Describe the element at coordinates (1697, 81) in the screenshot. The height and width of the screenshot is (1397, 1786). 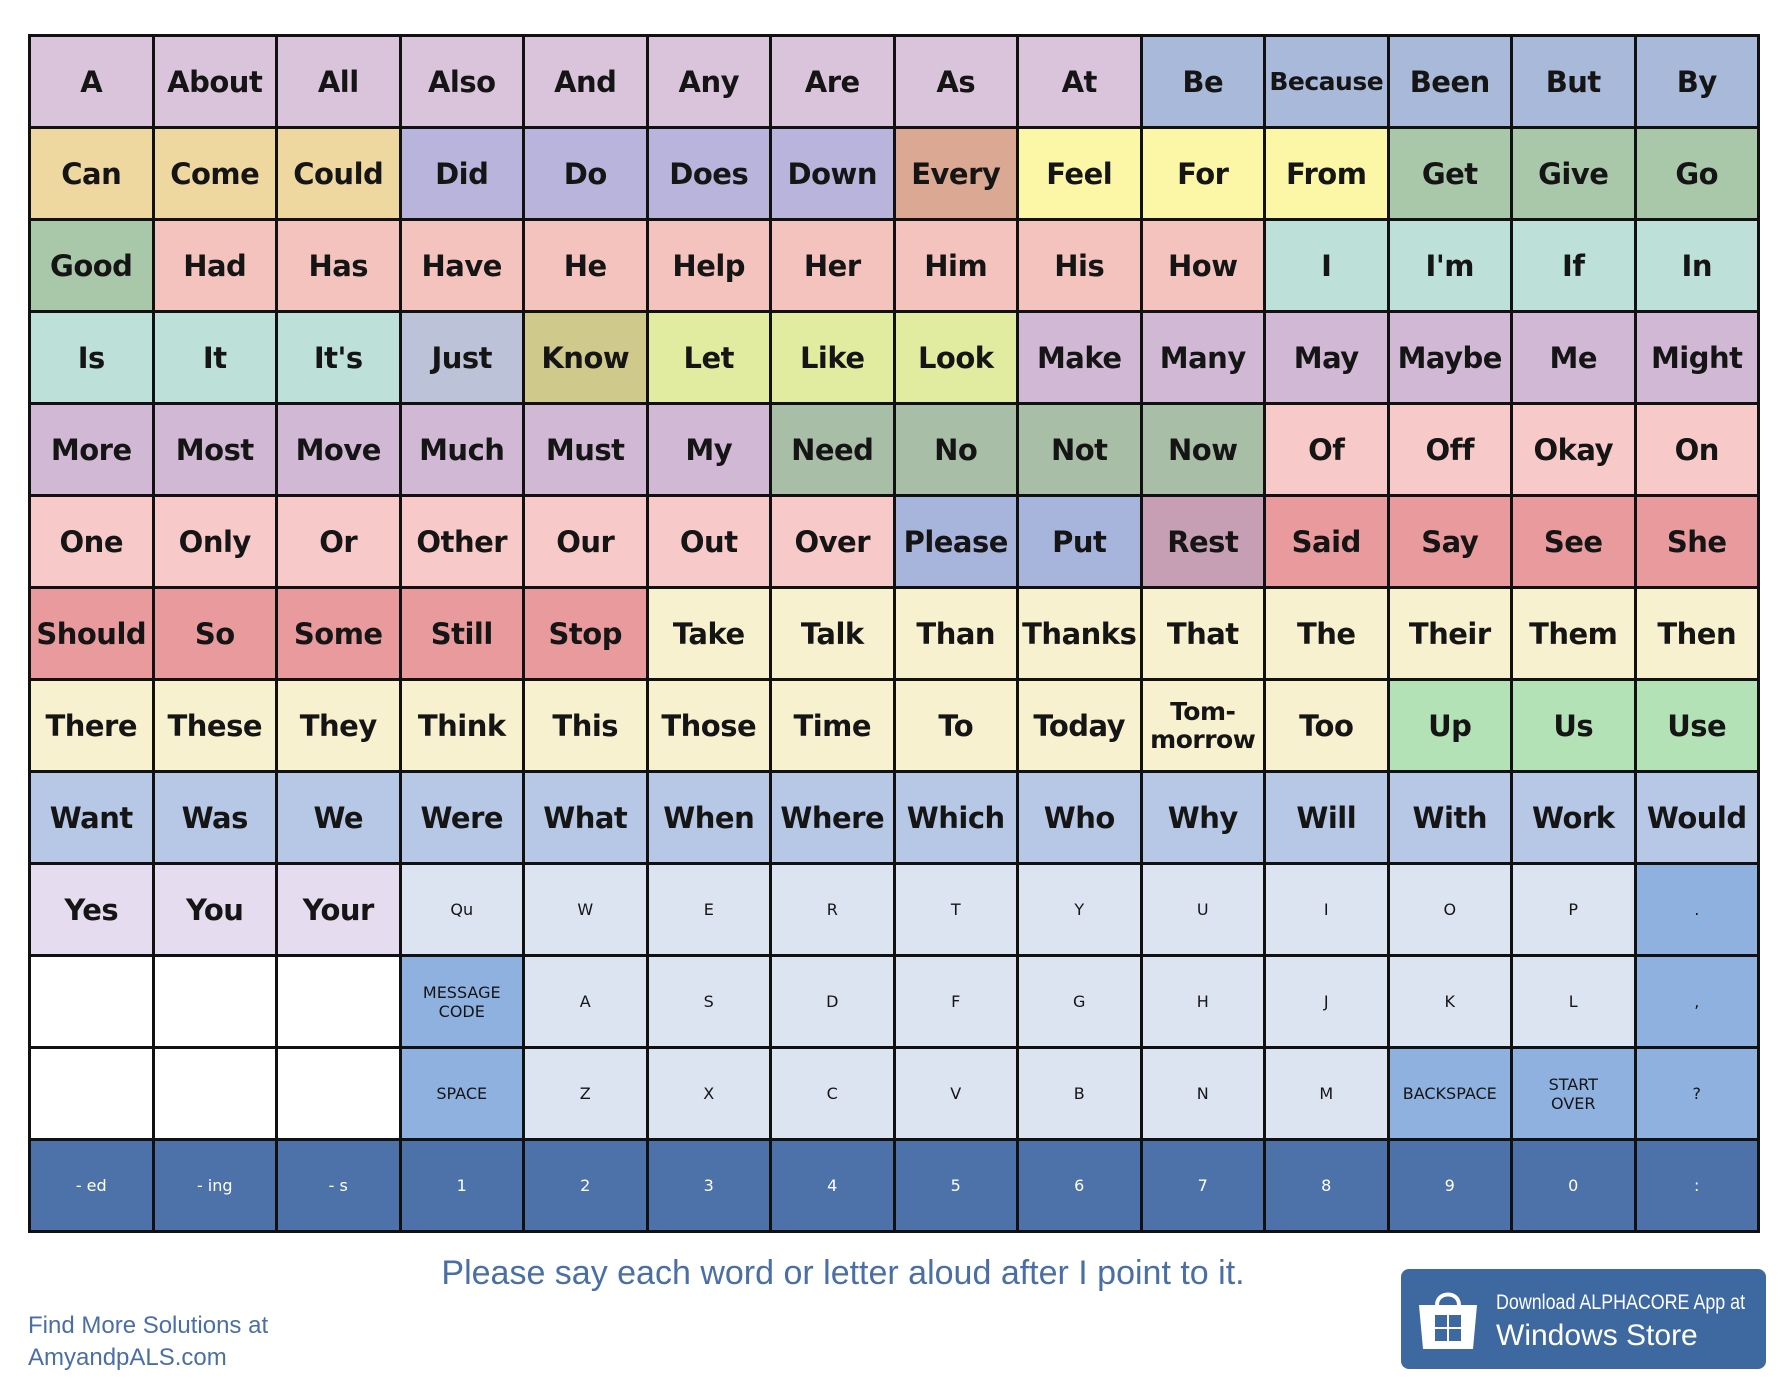
I see `cell-text: By` at that location.